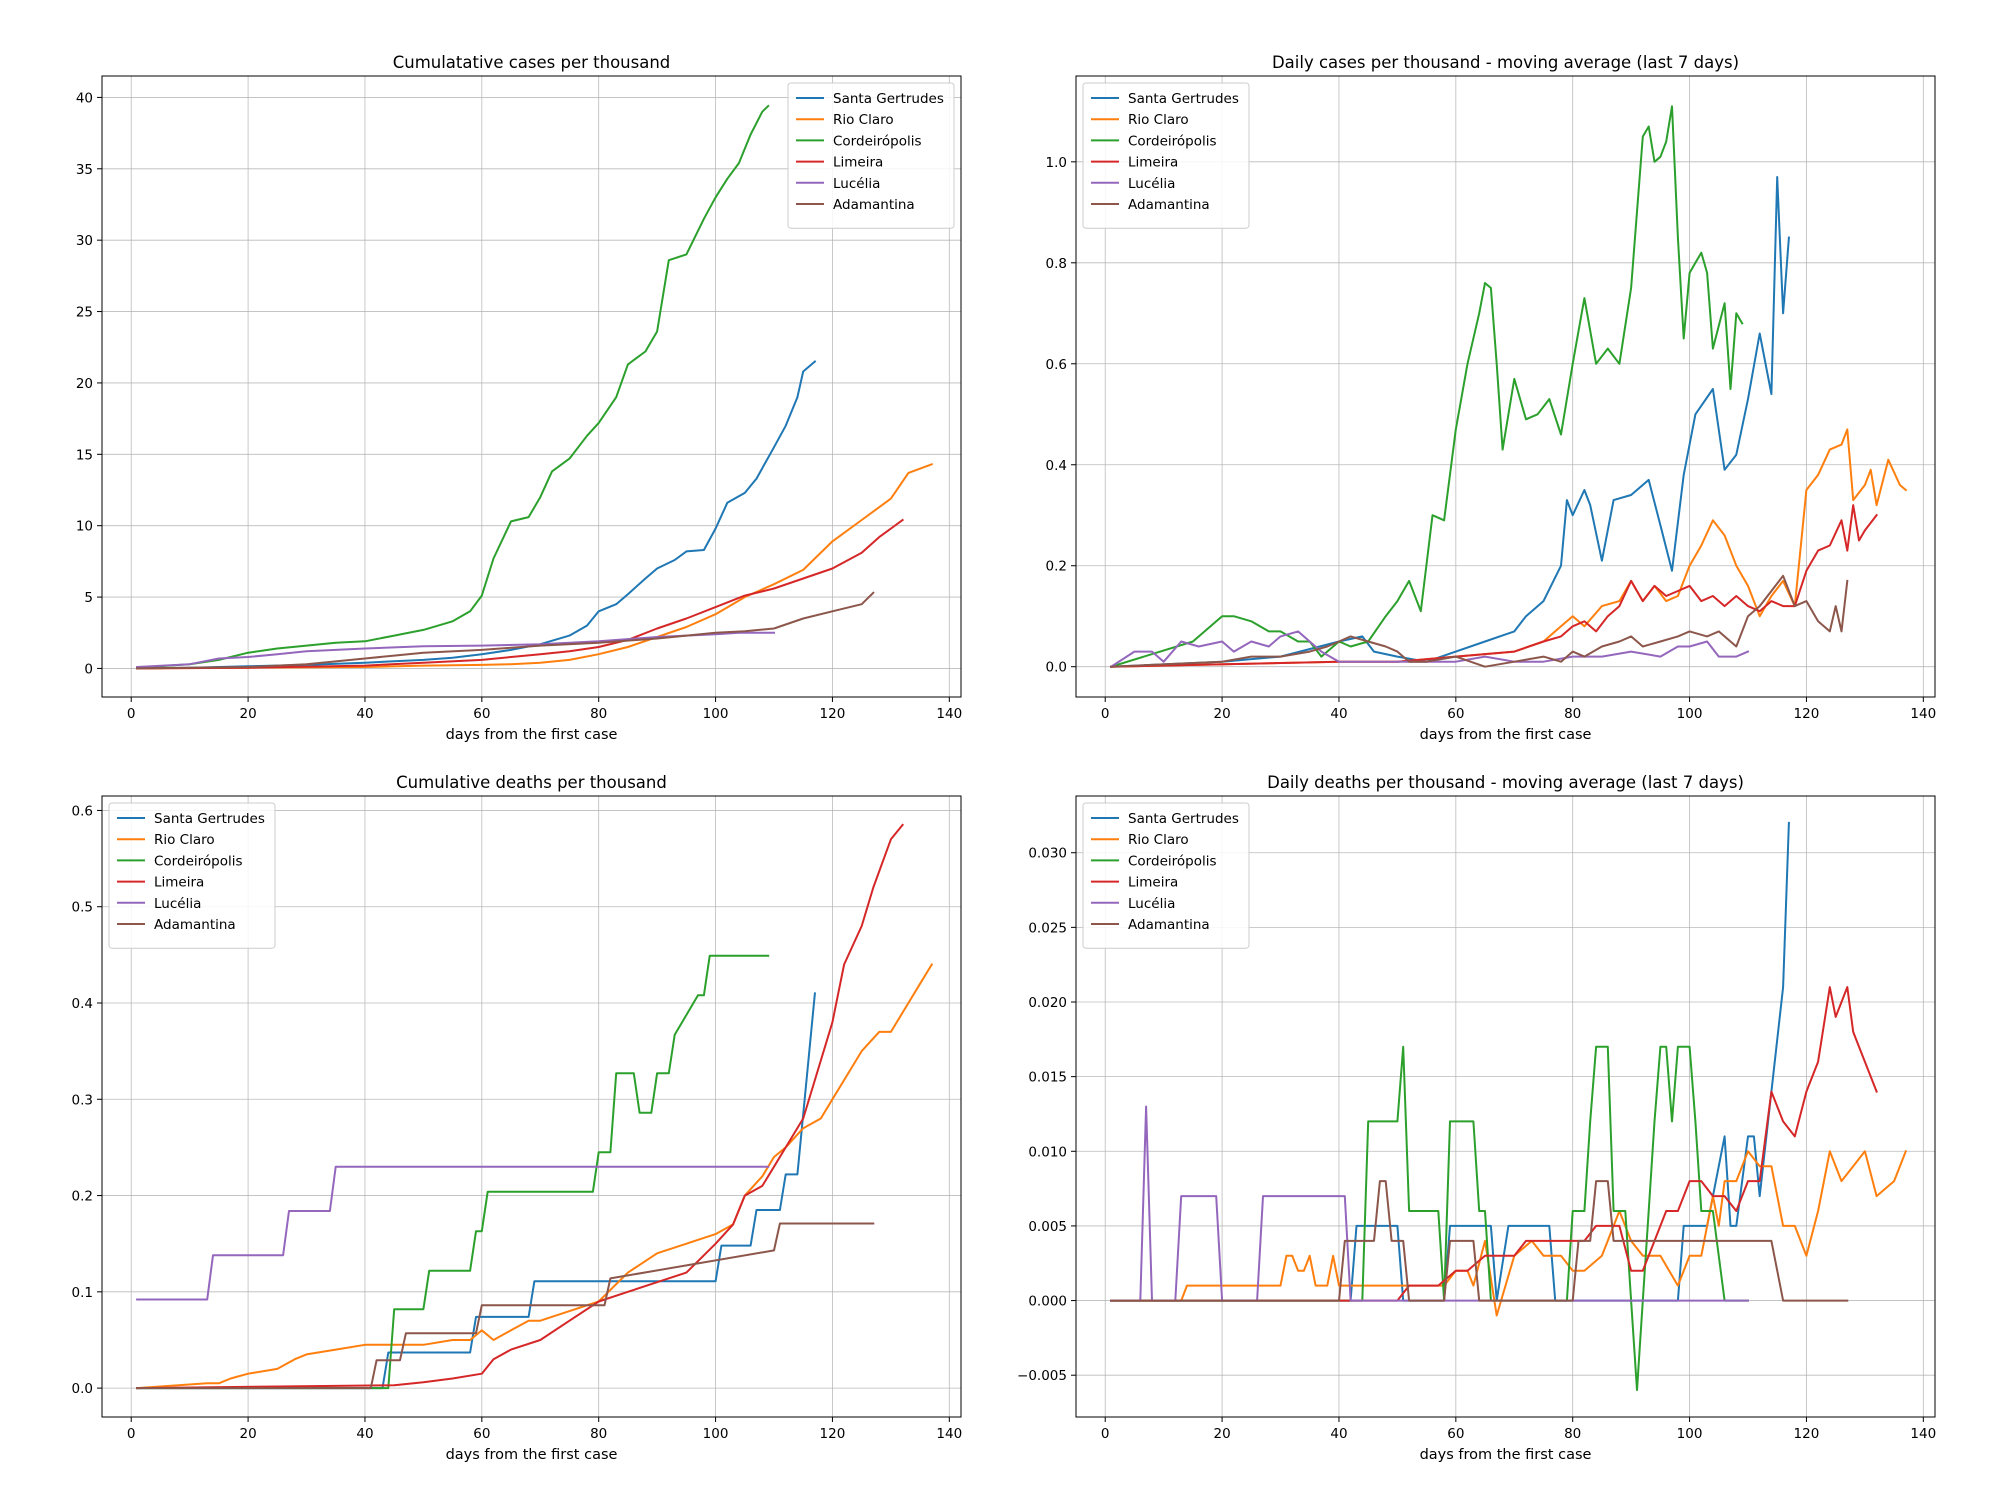 The height and width of the screenshot is (1500, 2000). What do you see at coordinates (84, 527) in the screenshot?
I see `y-tick-label: 10` at bounding box center [84, 527].